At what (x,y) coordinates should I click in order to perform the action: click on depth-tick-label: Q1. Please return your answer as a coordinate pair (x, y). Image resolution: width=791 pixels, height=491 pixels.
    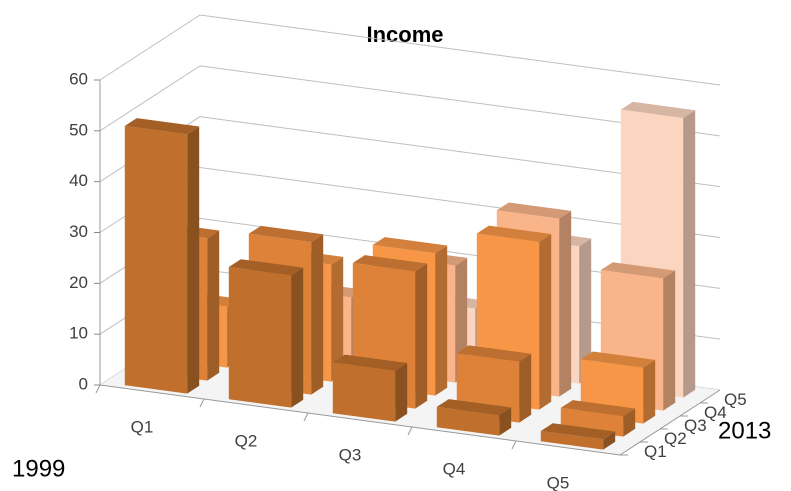
    Looking at the image, I should click on (655, 451).